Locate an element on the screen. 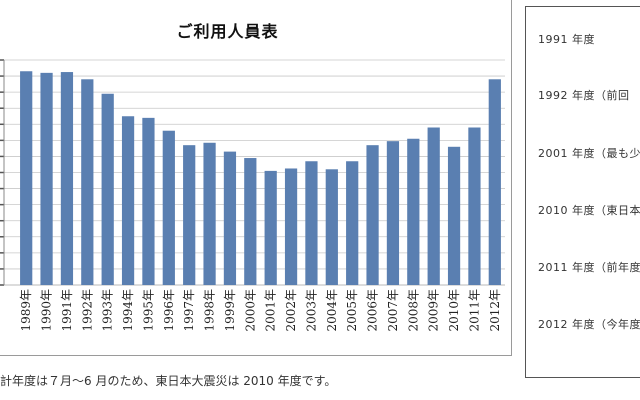  x-tick-label: 2011年 is located at coordinates (474, 310).